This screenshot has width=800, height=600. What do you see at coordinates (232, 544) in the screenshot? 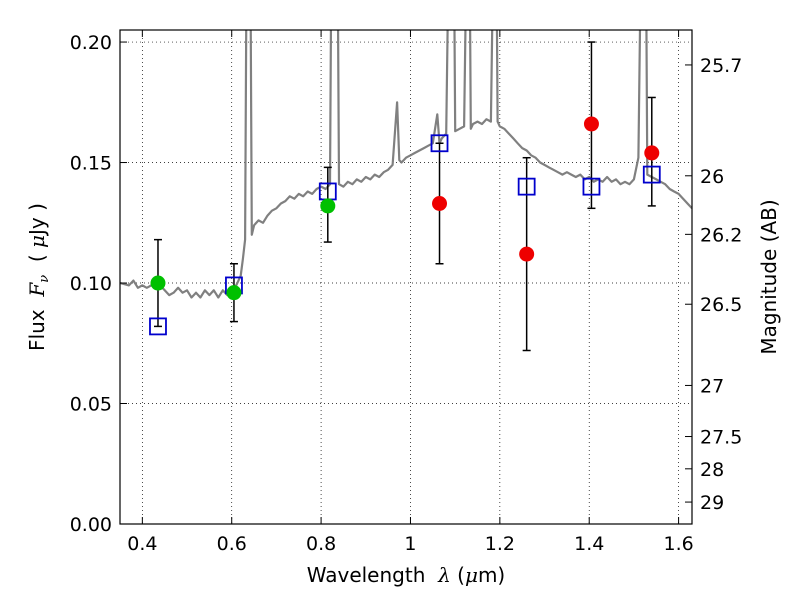
I see `x-tick-label: 0.6` at bounding box center [232, 544].